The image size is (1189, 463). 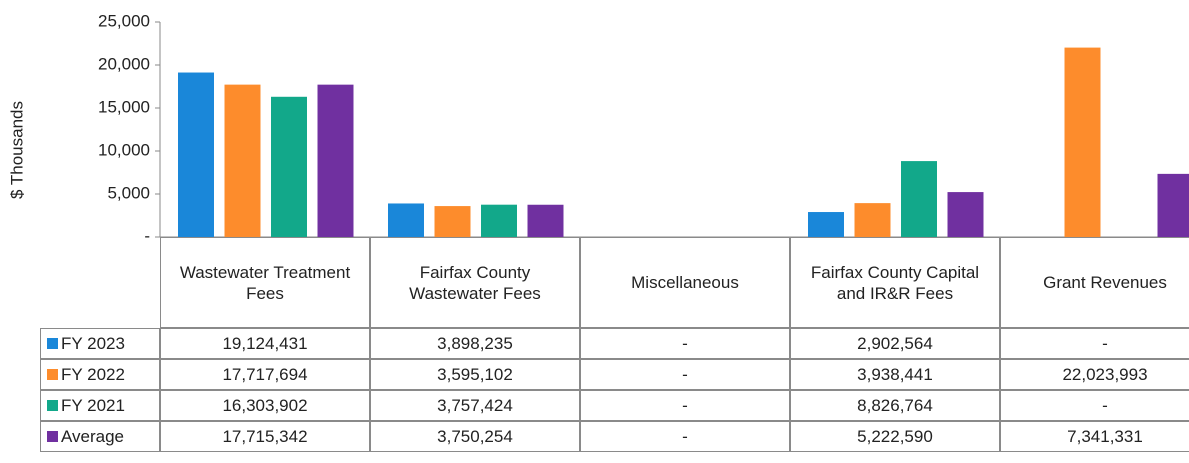 I want to click on category-label: Miscellaneous, so click(x=685, y=282).